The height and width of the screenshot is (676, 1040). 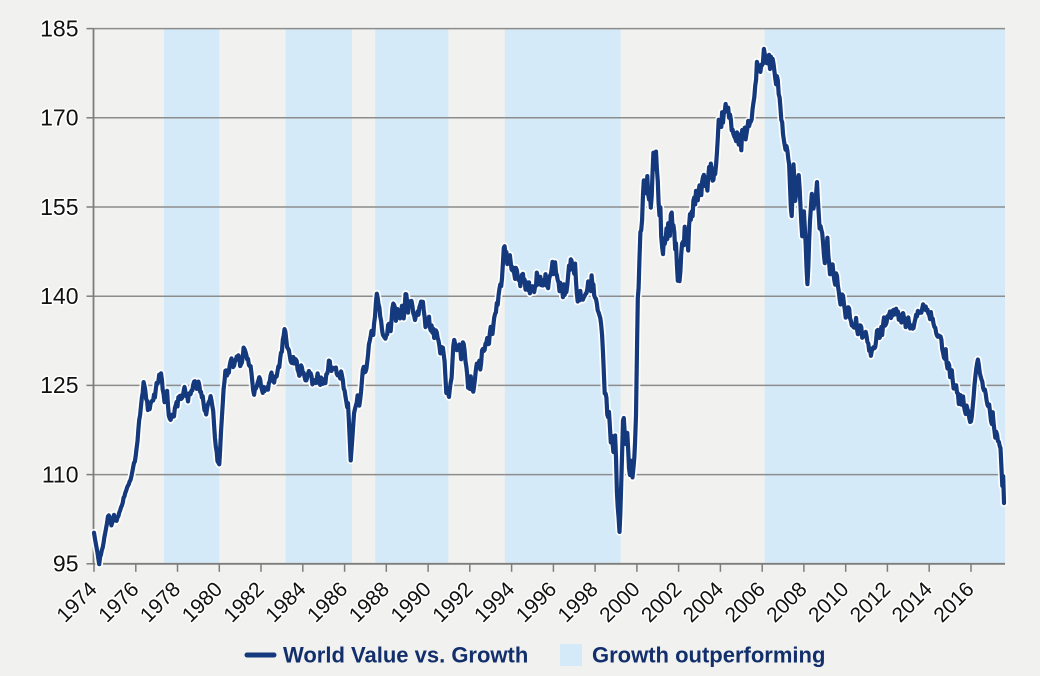 I want to click on svg-text: 110, so click(x=60, y=474).